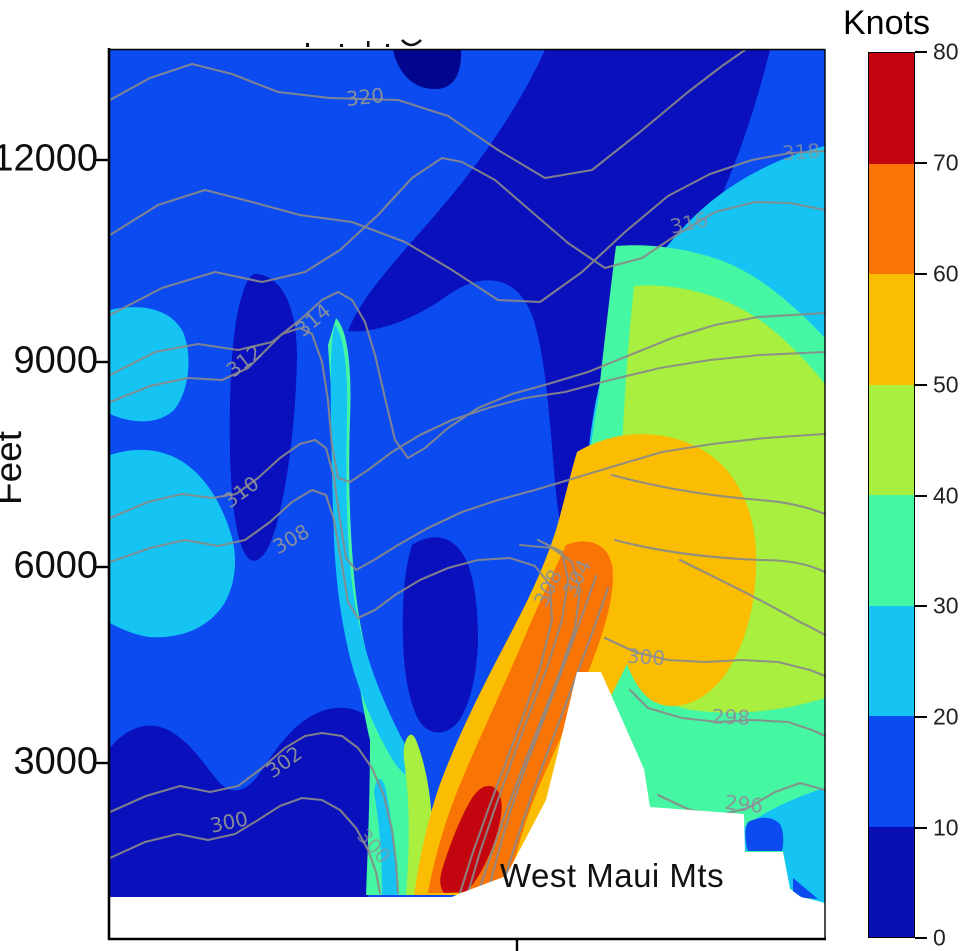 Image resolution: width=960 pixels, height=951 pixels. I want to click on terrain-annotation: West Maui Mts, so click(612, 875).